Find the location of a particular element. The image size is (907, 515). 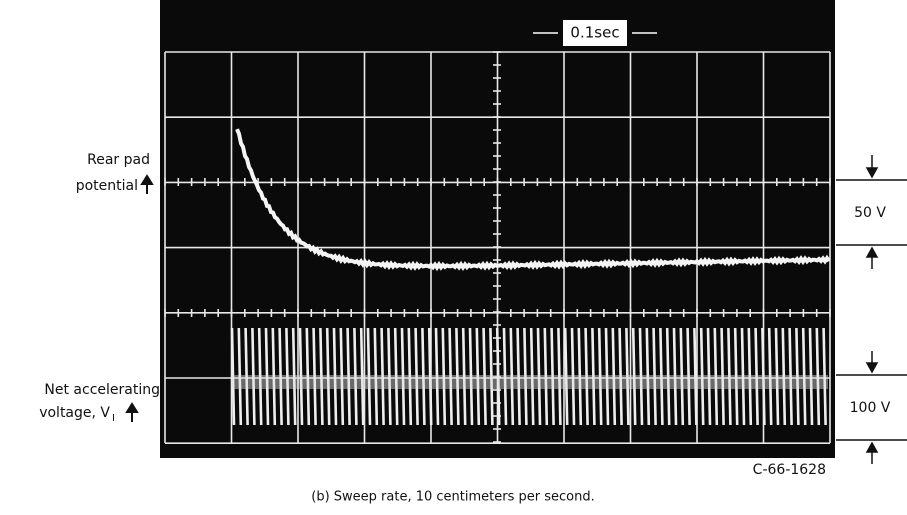

trace-label: Rear pad is located at coordinates (118, 160).